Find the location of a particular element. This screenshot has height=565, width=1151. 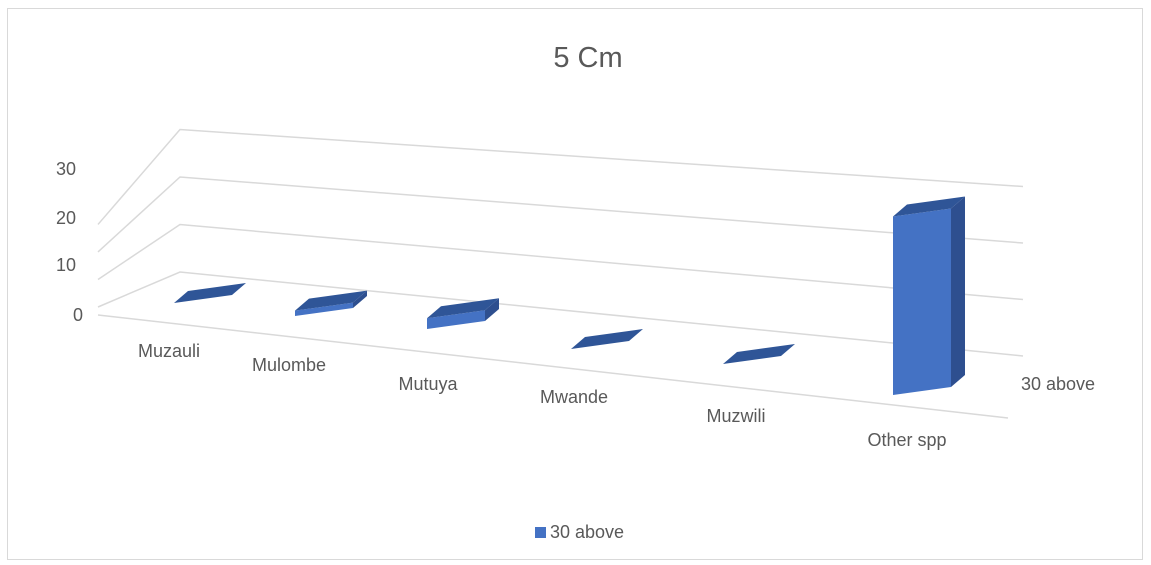

y-tick-label: 10 is located at coordinates (66, 265).